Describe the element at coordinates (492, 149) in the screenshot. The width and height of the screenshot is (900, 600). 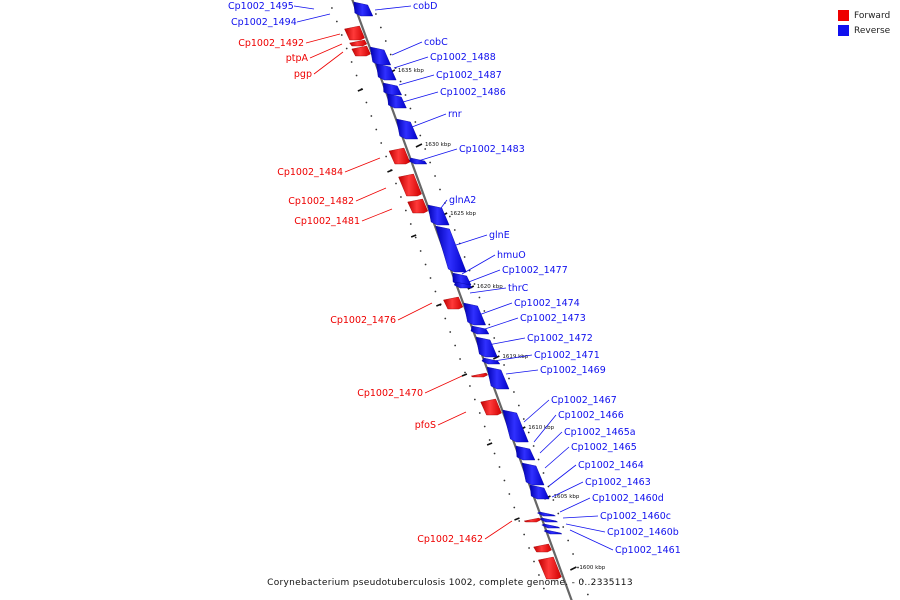
I see `gene-label-reverse: Cp1002_1483` at that location.